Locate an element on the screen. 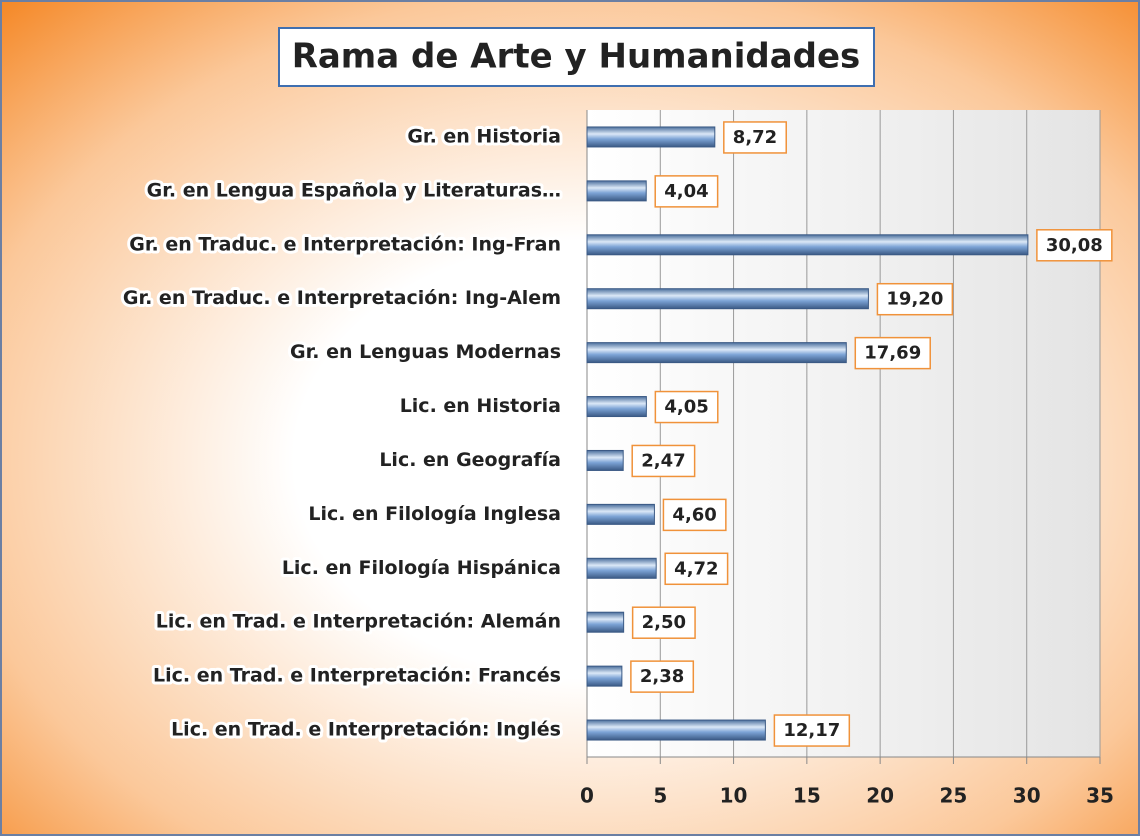 This screenshot has width=1140, height=840. x-tick-label: 5 is located at coordinates (660, 796).